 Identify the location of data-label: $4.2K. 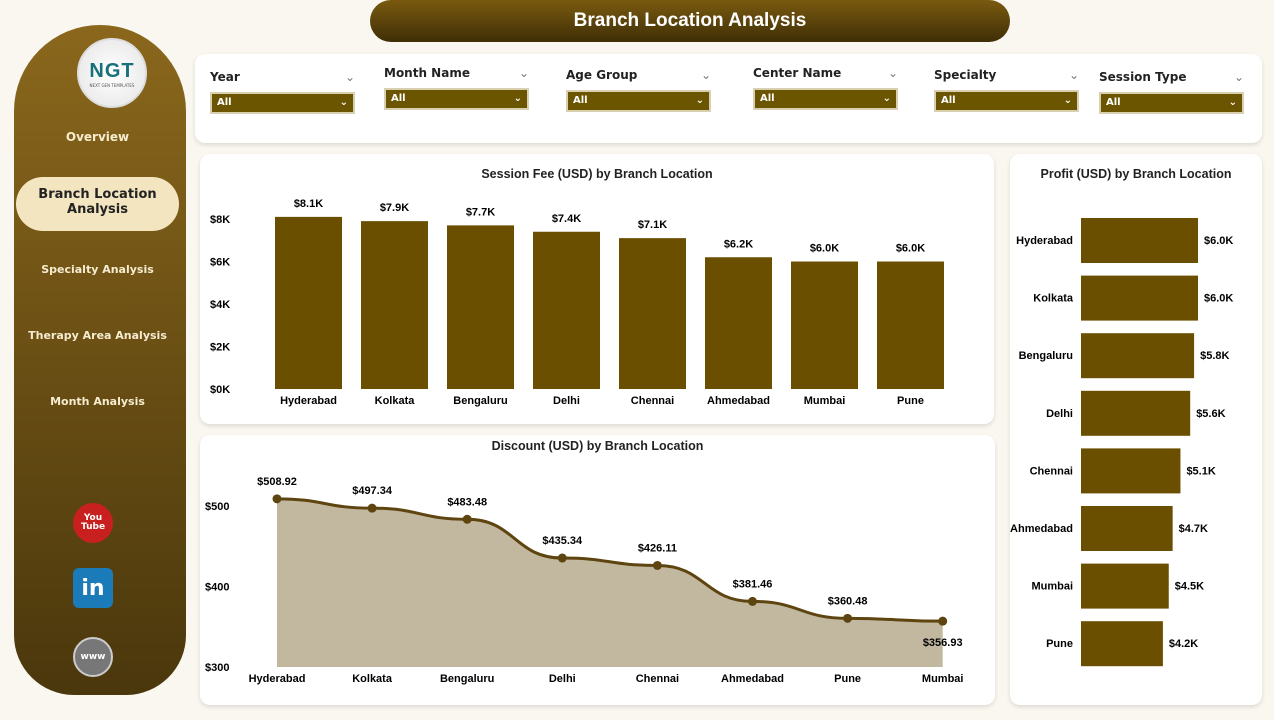
(1183, 644).